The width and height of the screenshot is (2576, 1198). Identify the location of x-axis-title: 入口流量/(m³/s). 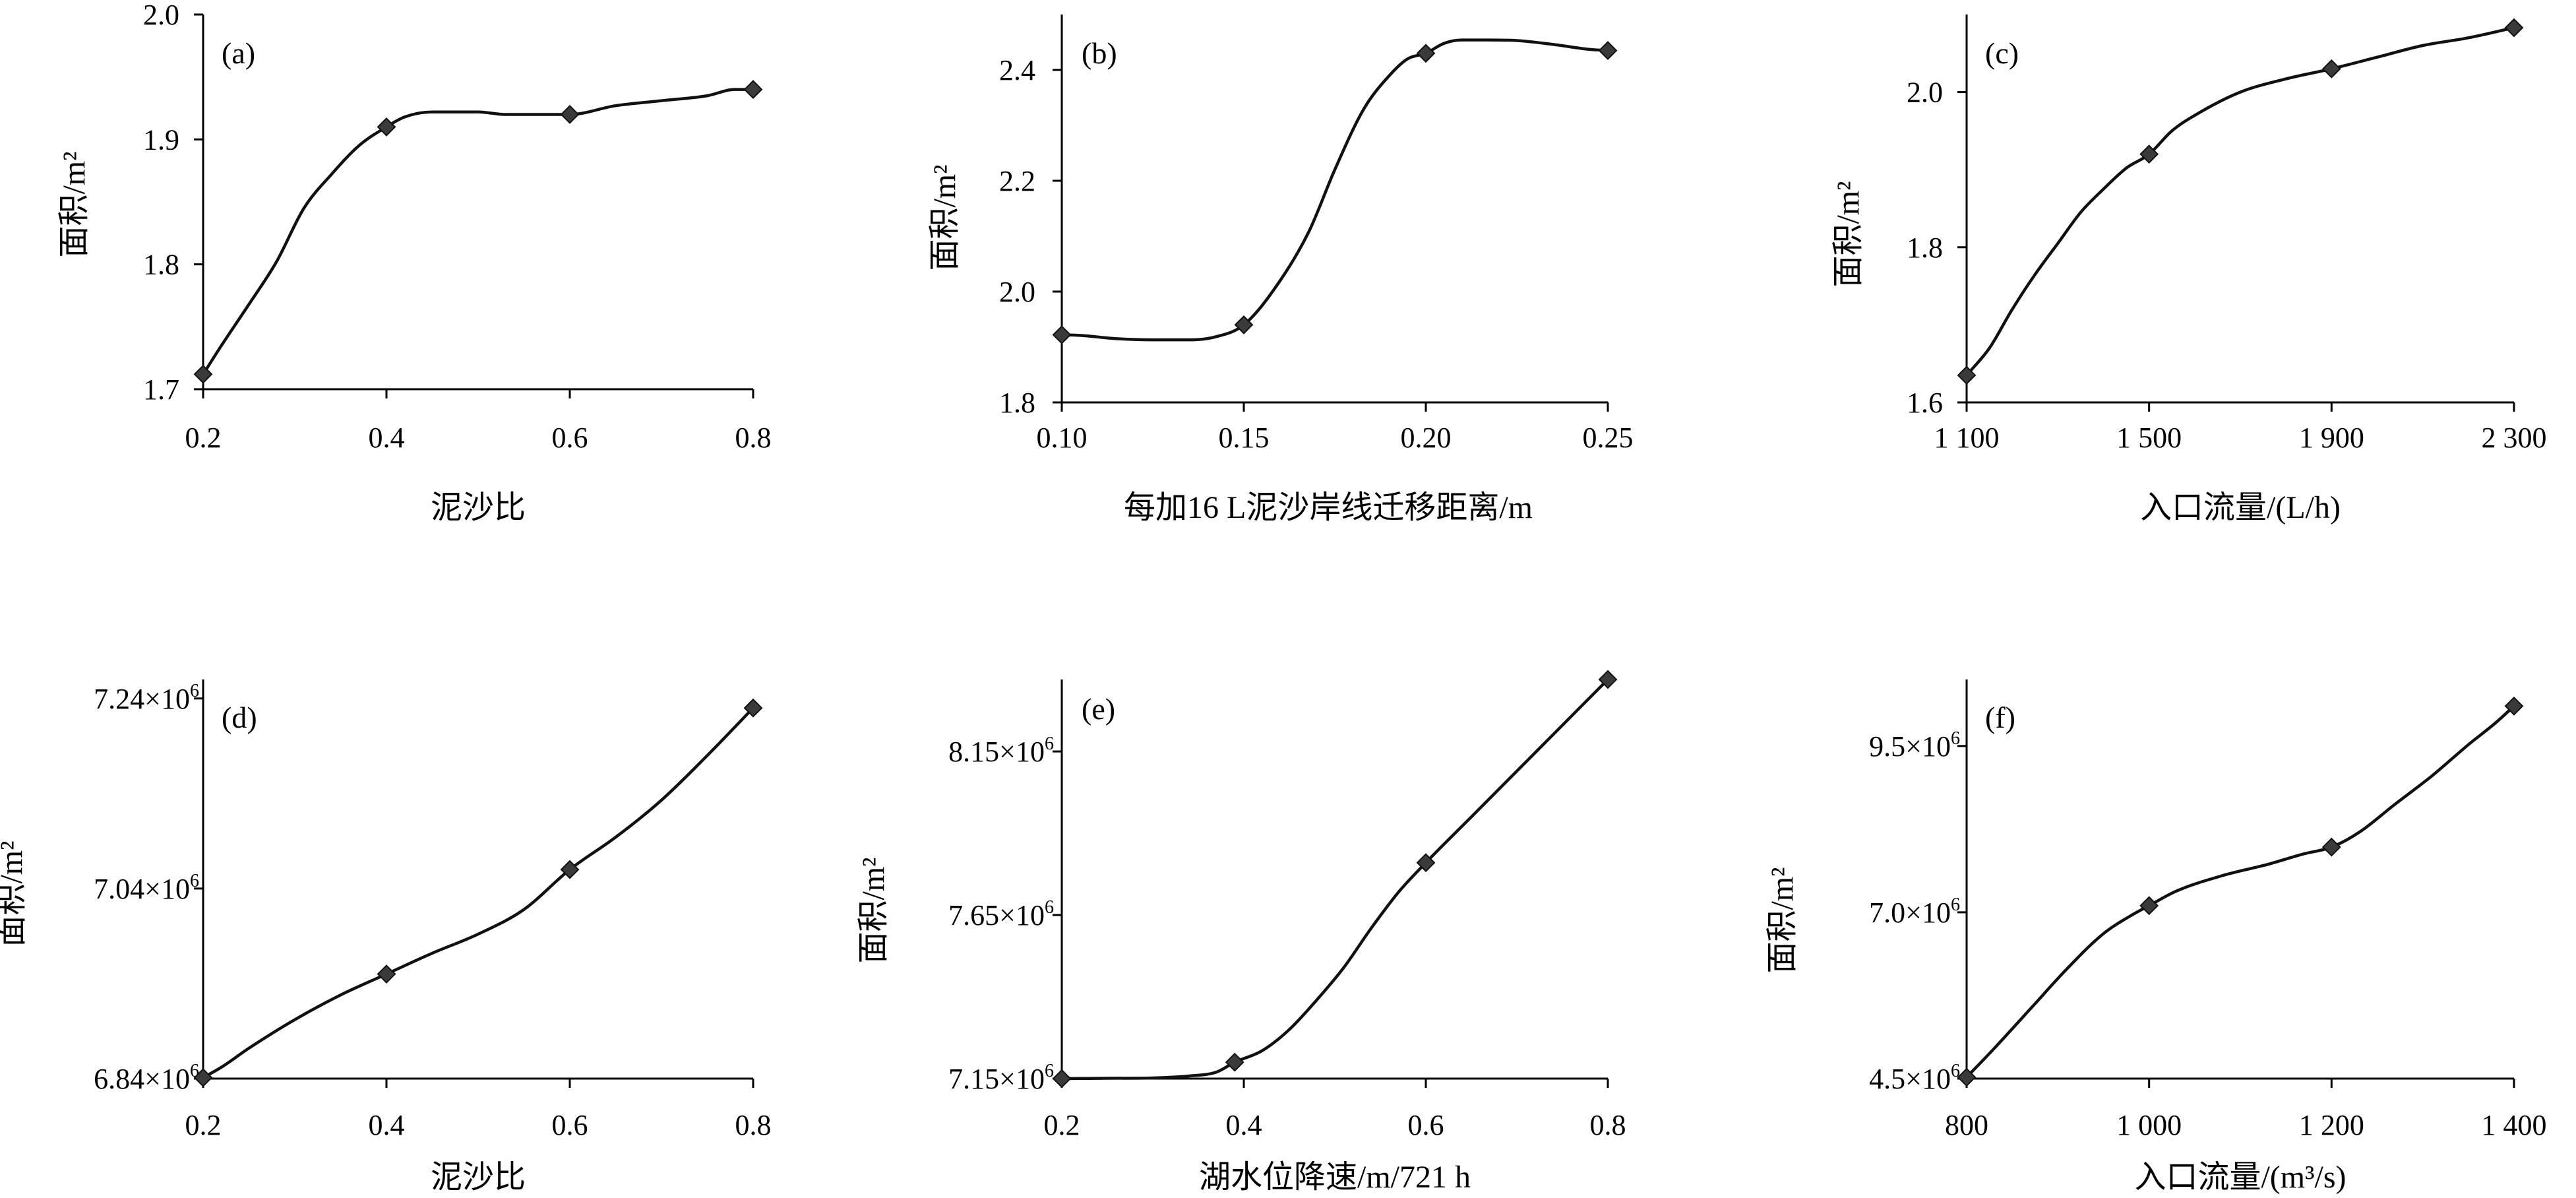
(2240, 1177).